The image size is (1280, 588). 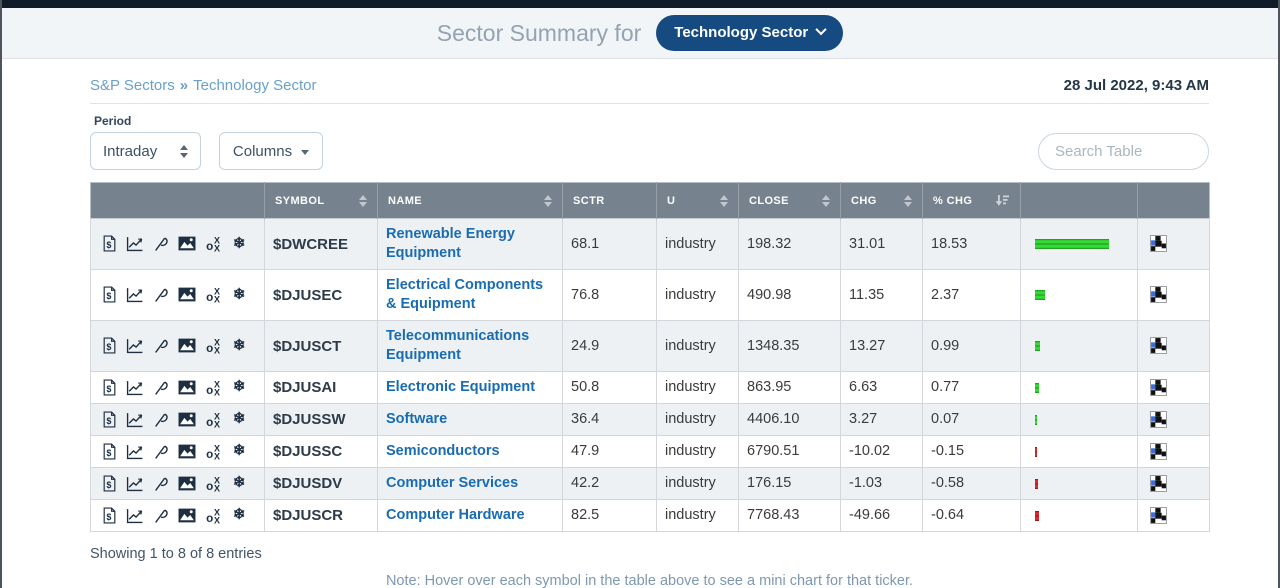 I want to click on sctr-cell: 36.4, so click(x=609, y=419).